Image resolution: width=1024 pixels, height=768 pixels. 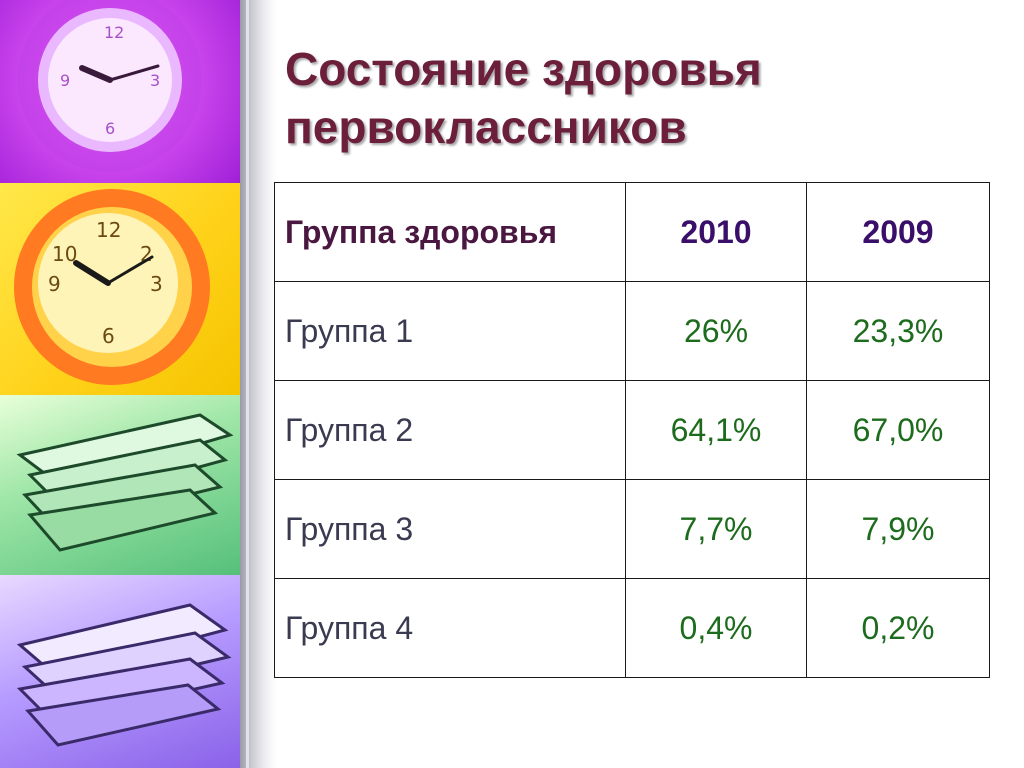 I want to click on header-year-2009: 2009, so click(x=898, y=232).